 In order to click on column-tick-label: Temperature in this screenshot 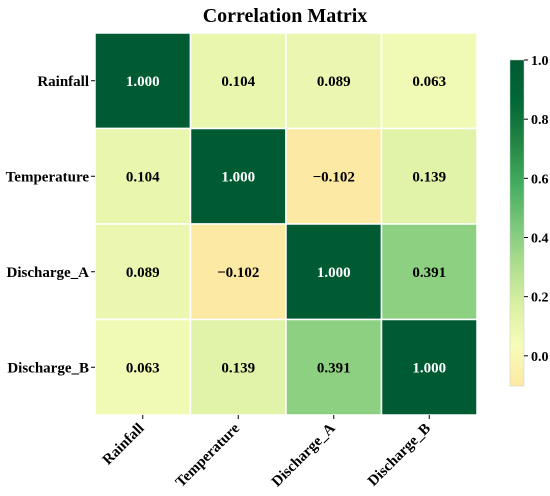, I will do `click(208, 455)`.